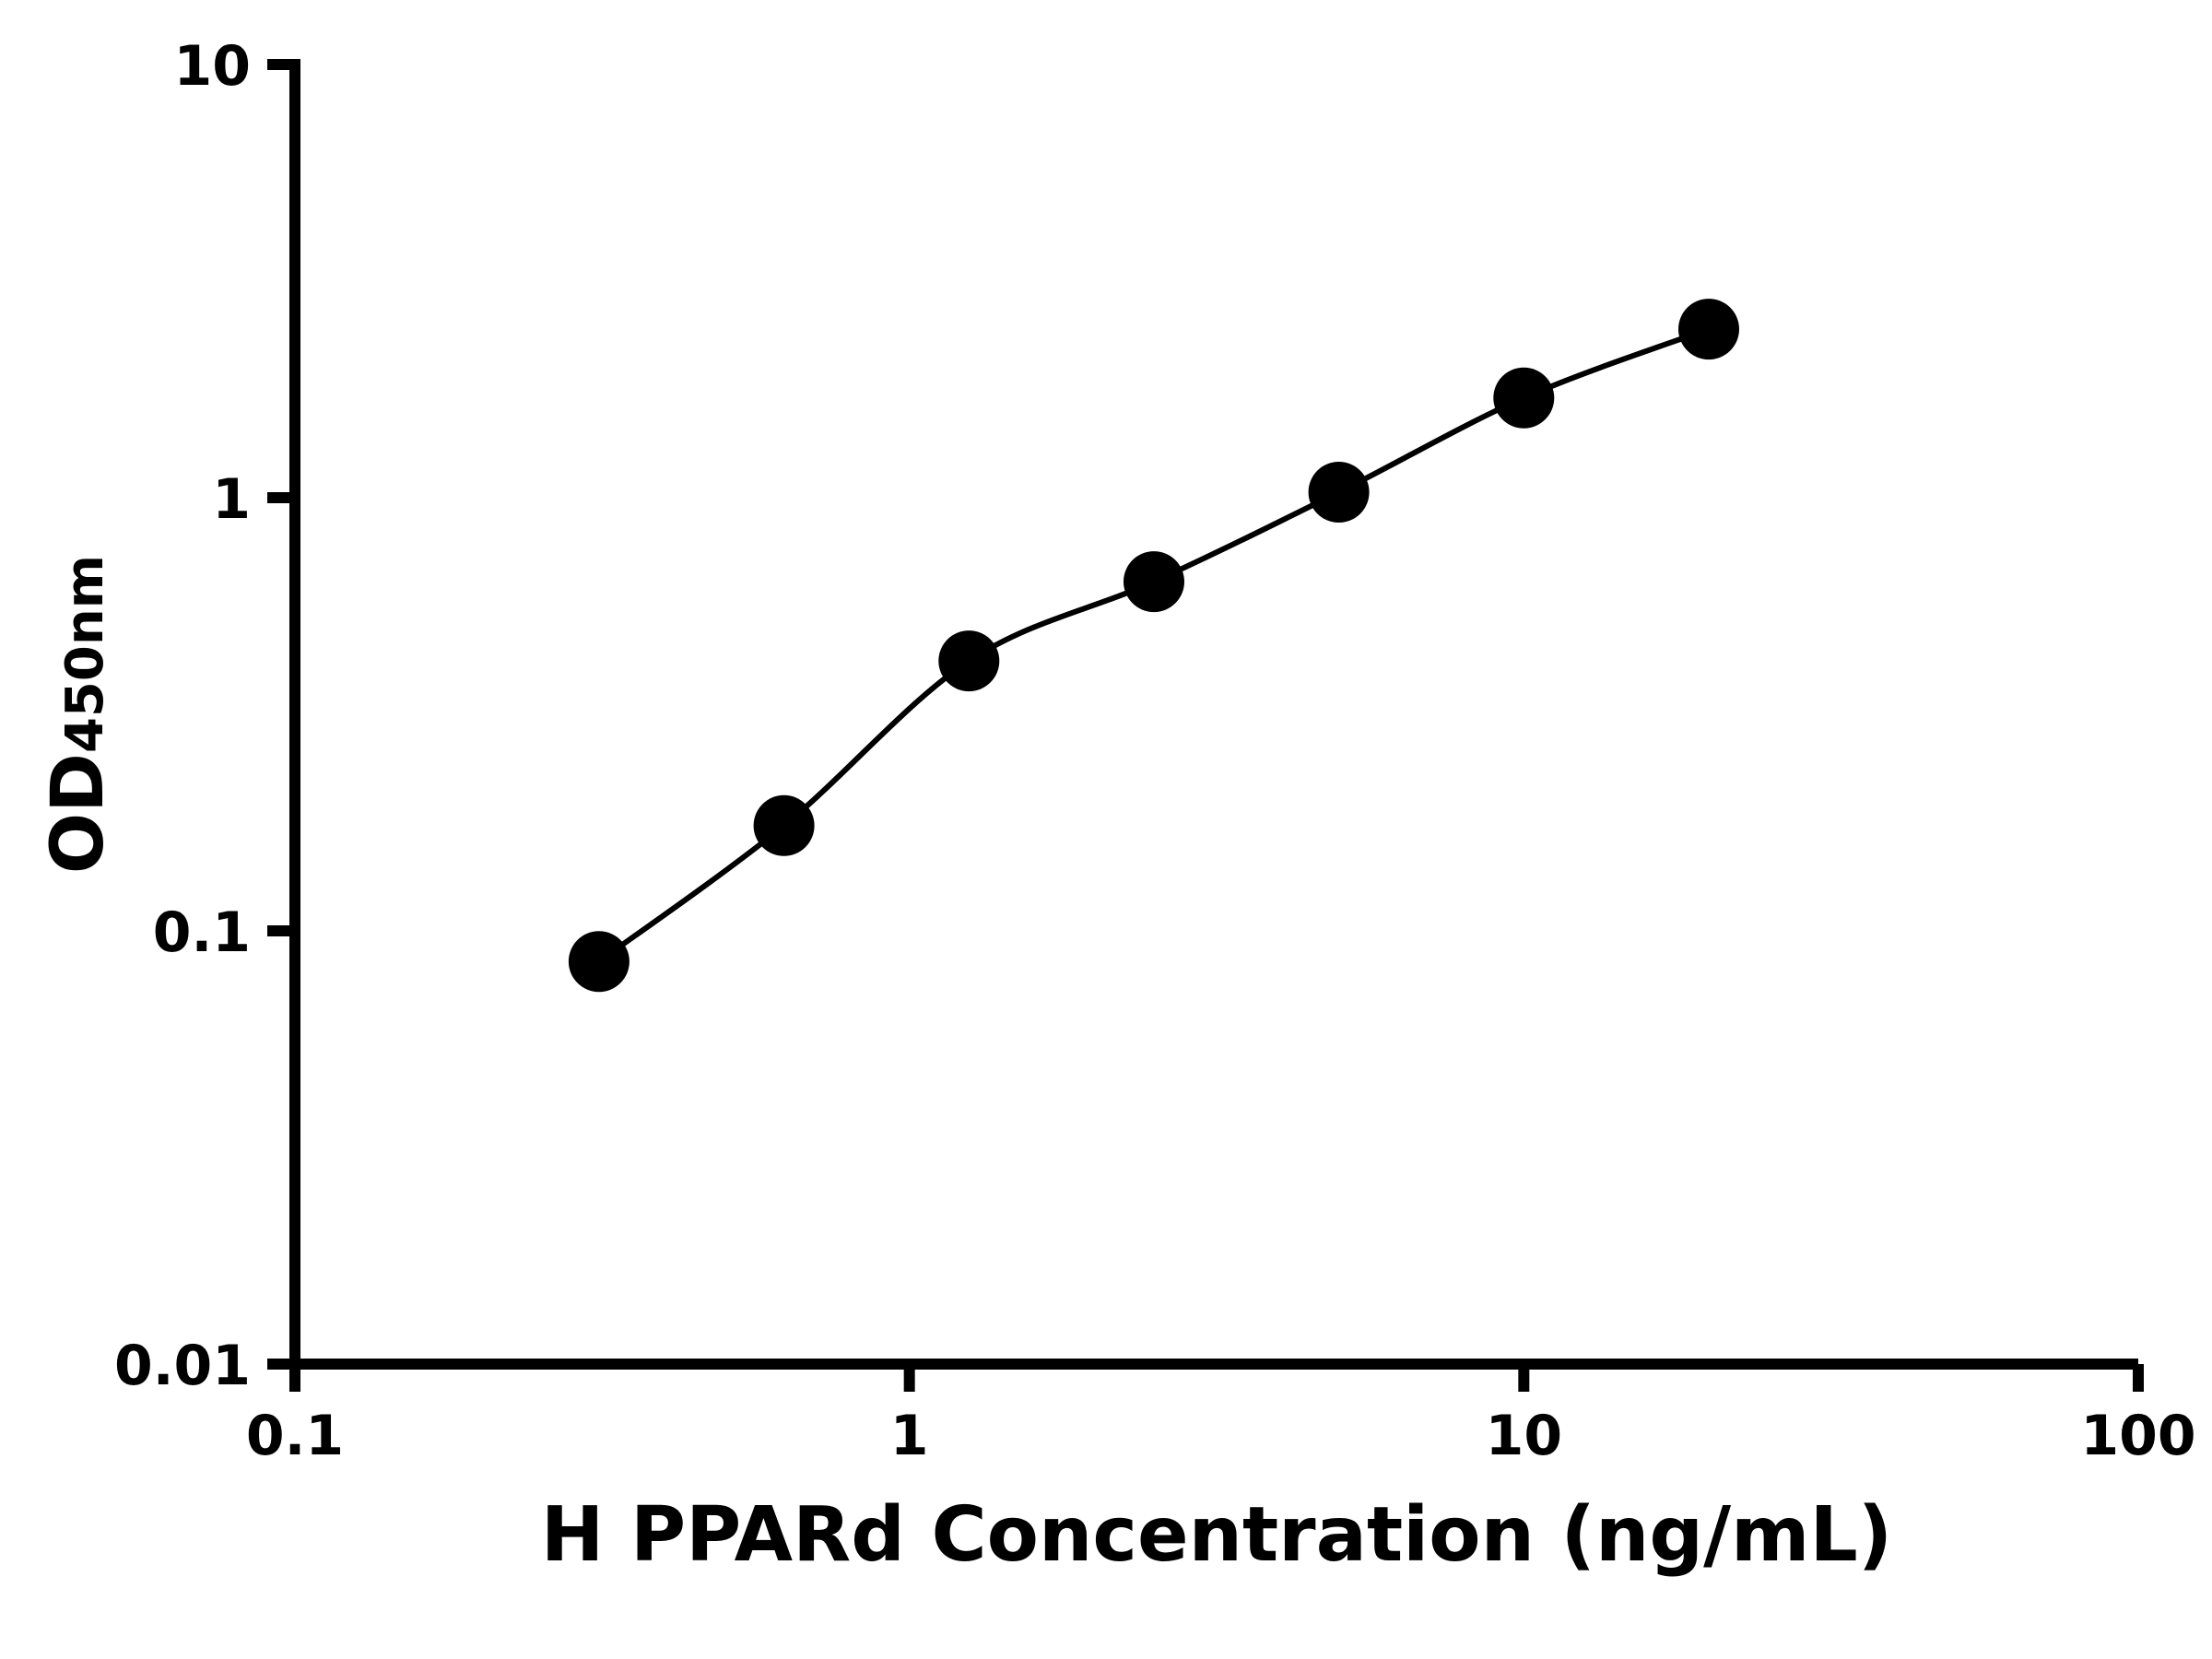 The width and height of the screenshot is (2212, 1659). Describe the element at coordinates (295, 1436) in the screenshot. I see `x-tick-label: 0.1` at that location.